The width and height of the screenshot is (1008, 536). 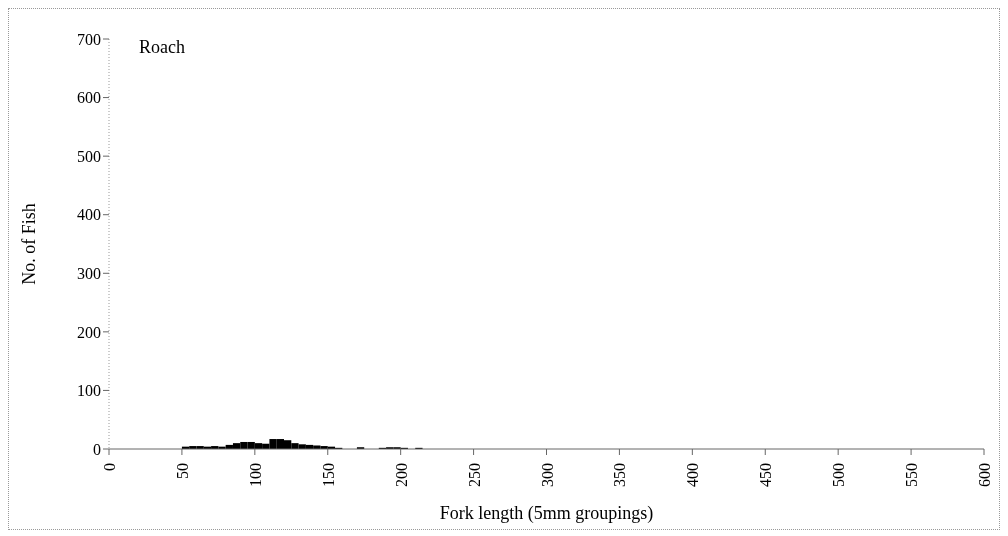 What do you see at coordinates (766, 475) in the screenshot?
I see `x-tick-label: 450` at bounding box center [766, 475].